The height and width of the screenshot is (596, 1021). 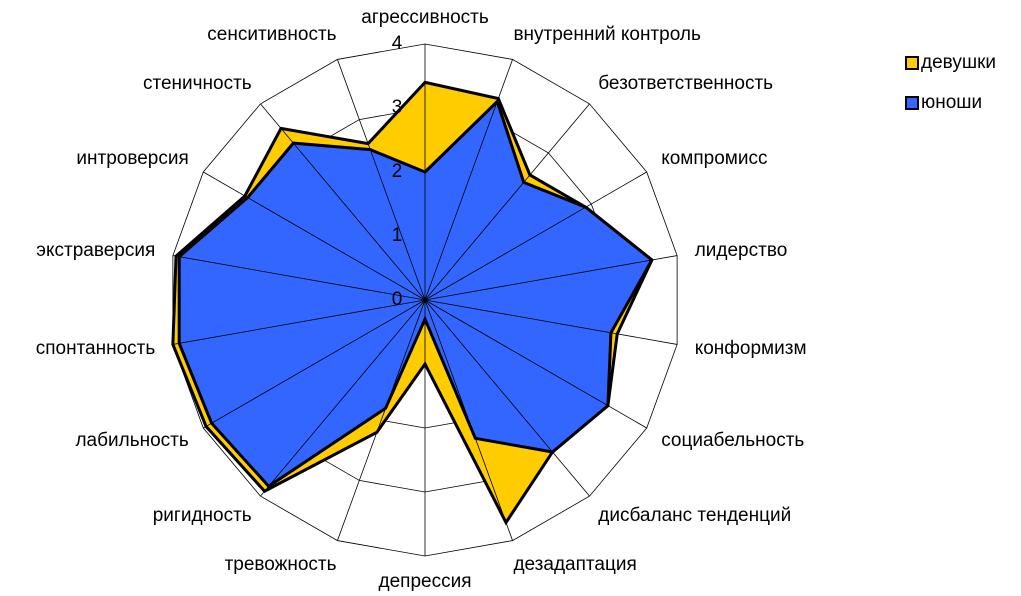 I want to click on legend-label: девушки, so click(x=958, y=62).